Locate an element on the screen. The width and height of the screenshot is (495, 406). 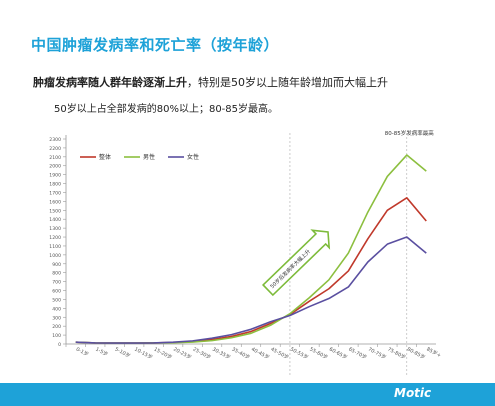
y-tick-label: 2100 is located at coordinates (55, 158).